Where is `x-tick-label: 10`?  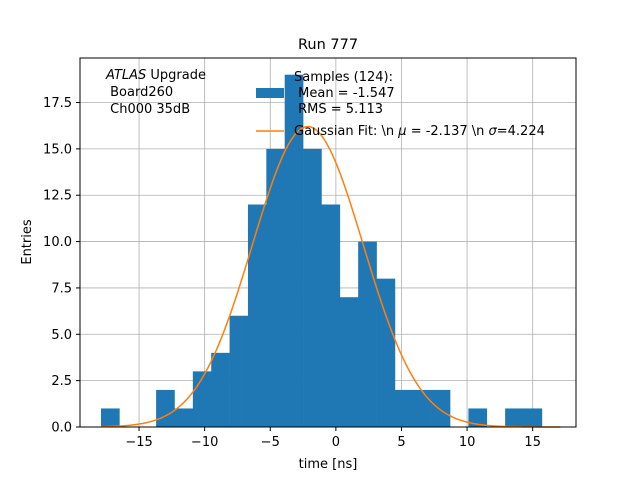 x-tick-label: 10 is located at coordinates (467, 442).